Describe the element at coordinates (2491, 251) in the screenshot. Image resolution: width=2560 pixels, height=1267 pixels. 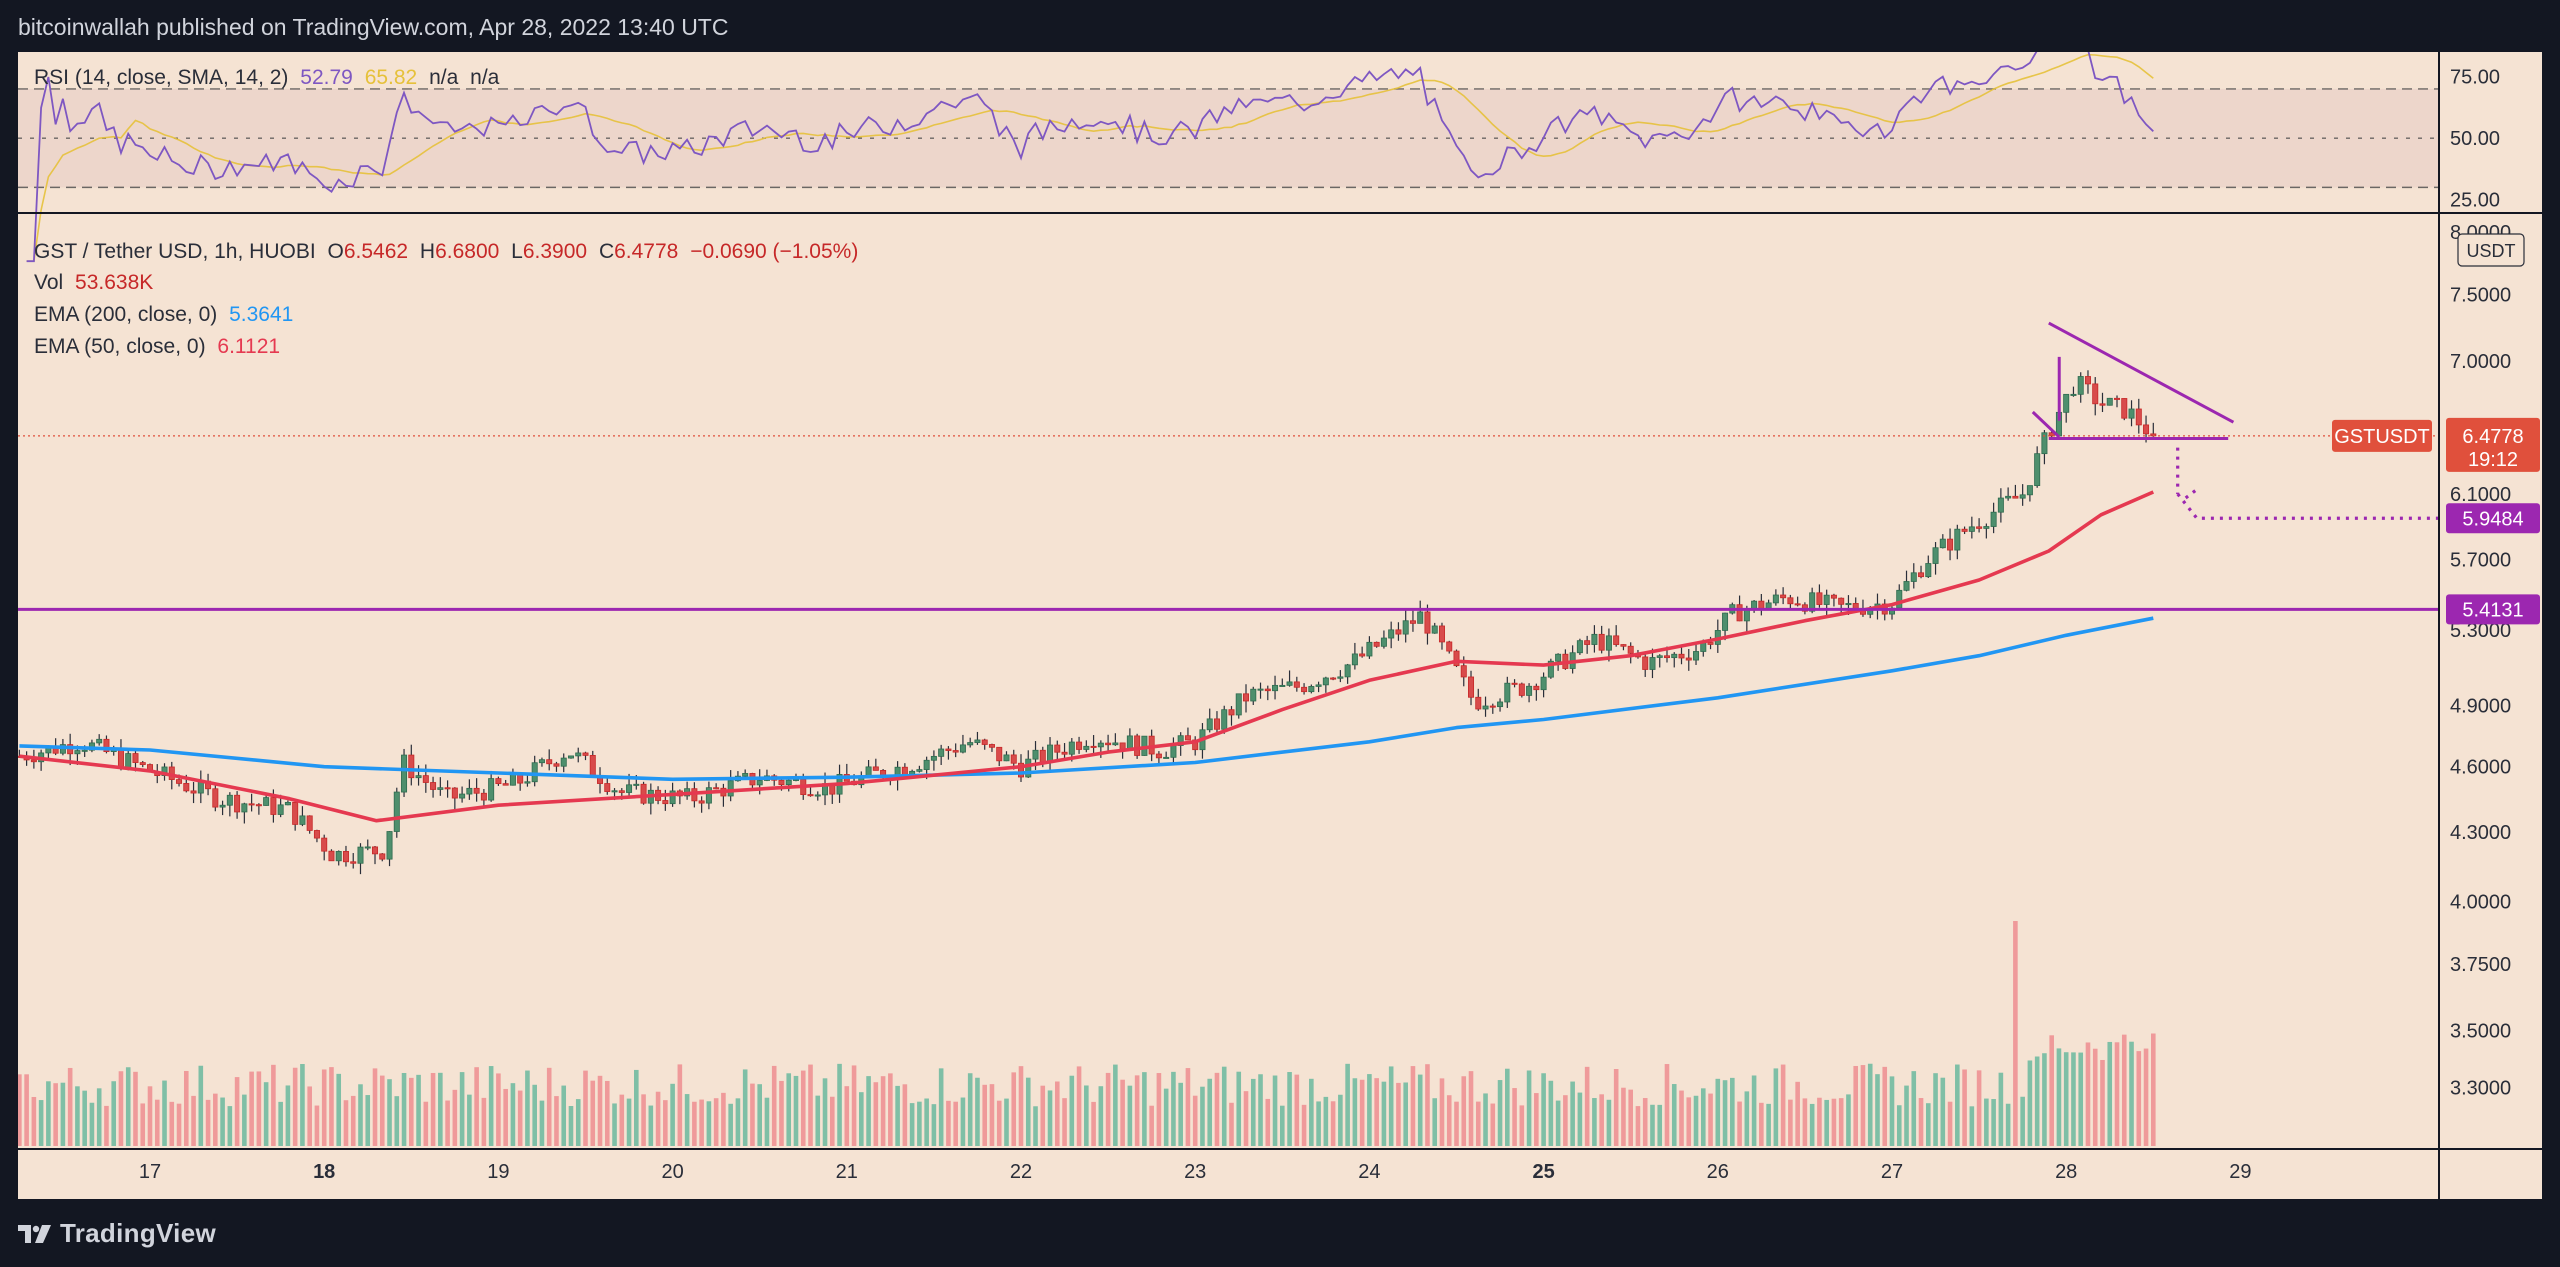
I see `currency-label: USDT` at that location.